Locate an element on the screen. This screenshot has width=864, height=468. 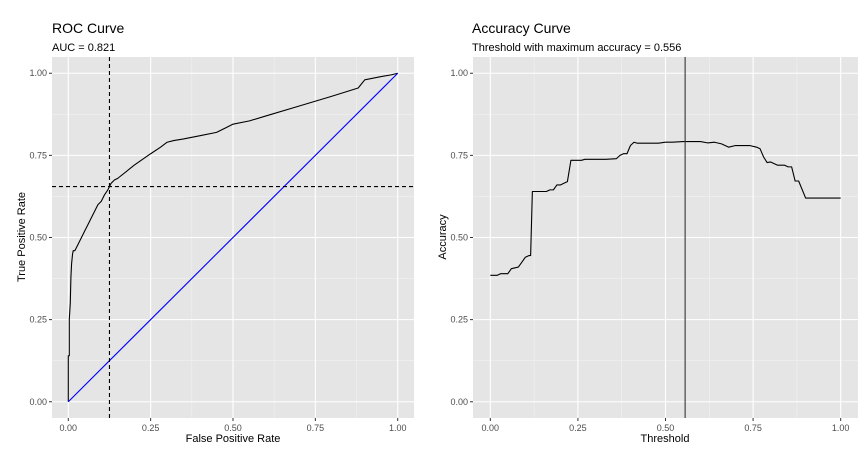
roc-y-tick-label: 0.25 is located at coordinates (38, 320).